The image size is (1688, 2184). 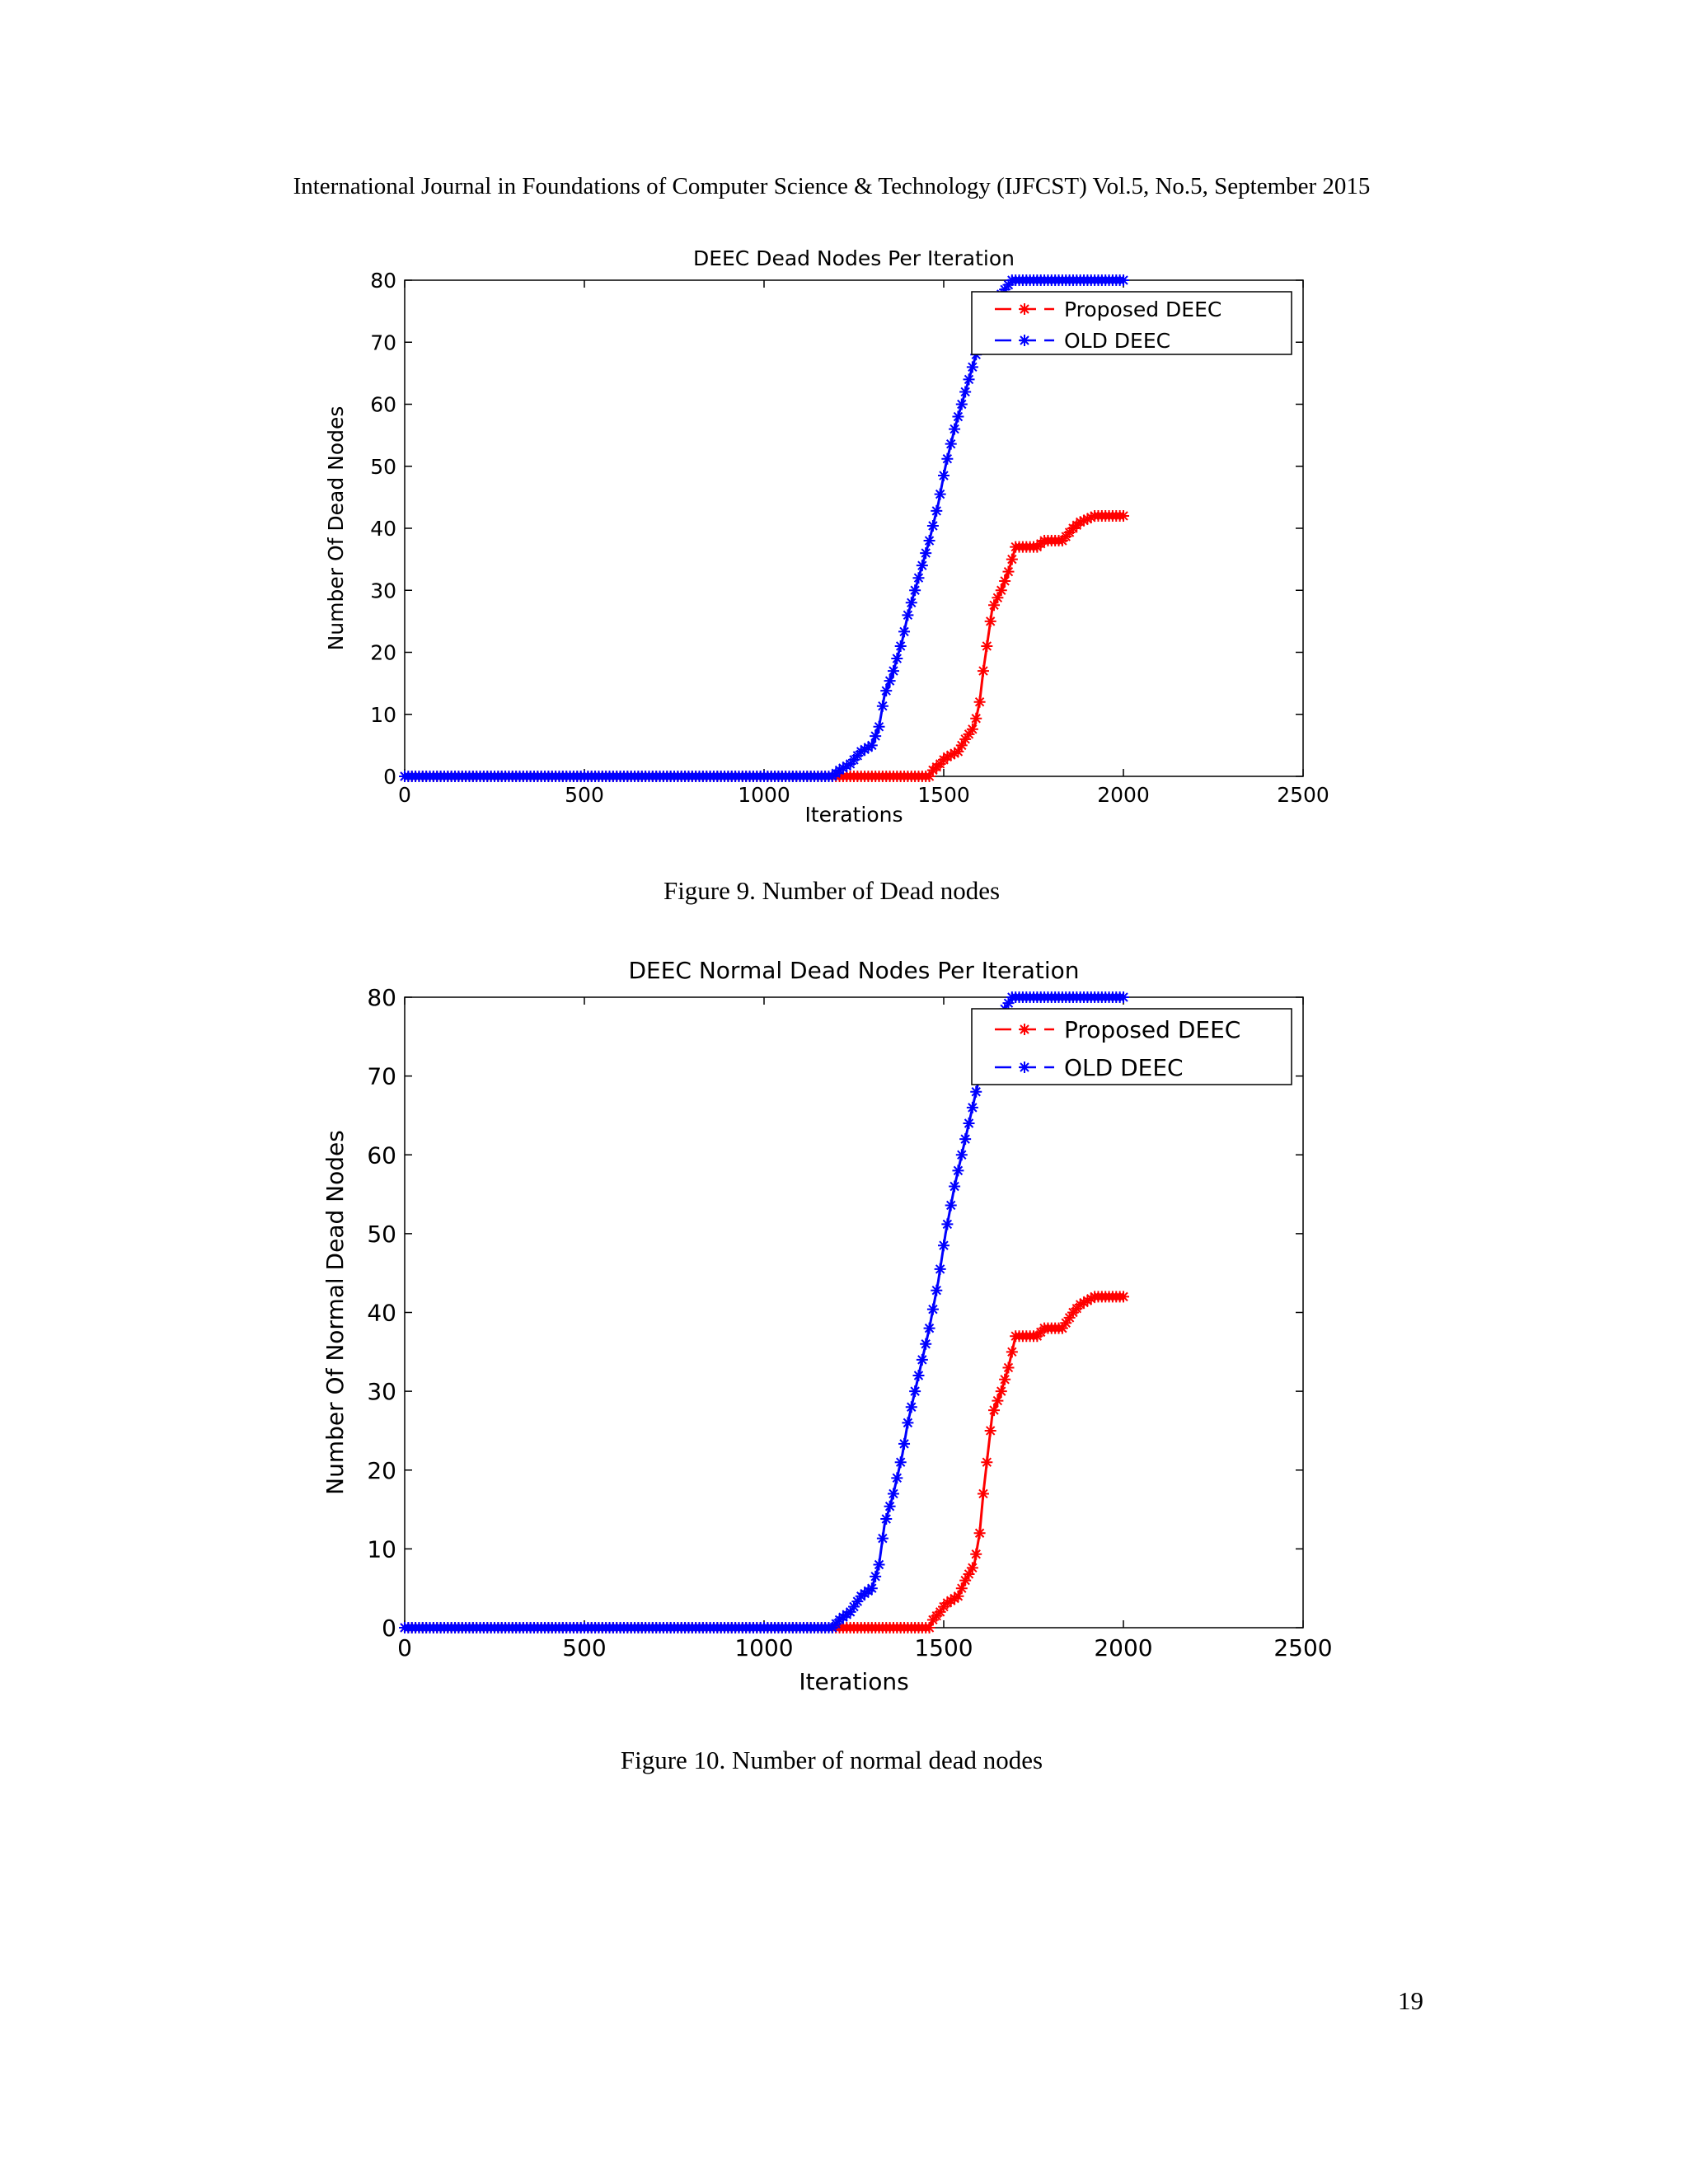 What do you see at coordinates (336, 528) in the screenshot?
I see `y-axis-label: Number Of Dead Nodes` at bounding box center [336, 528].